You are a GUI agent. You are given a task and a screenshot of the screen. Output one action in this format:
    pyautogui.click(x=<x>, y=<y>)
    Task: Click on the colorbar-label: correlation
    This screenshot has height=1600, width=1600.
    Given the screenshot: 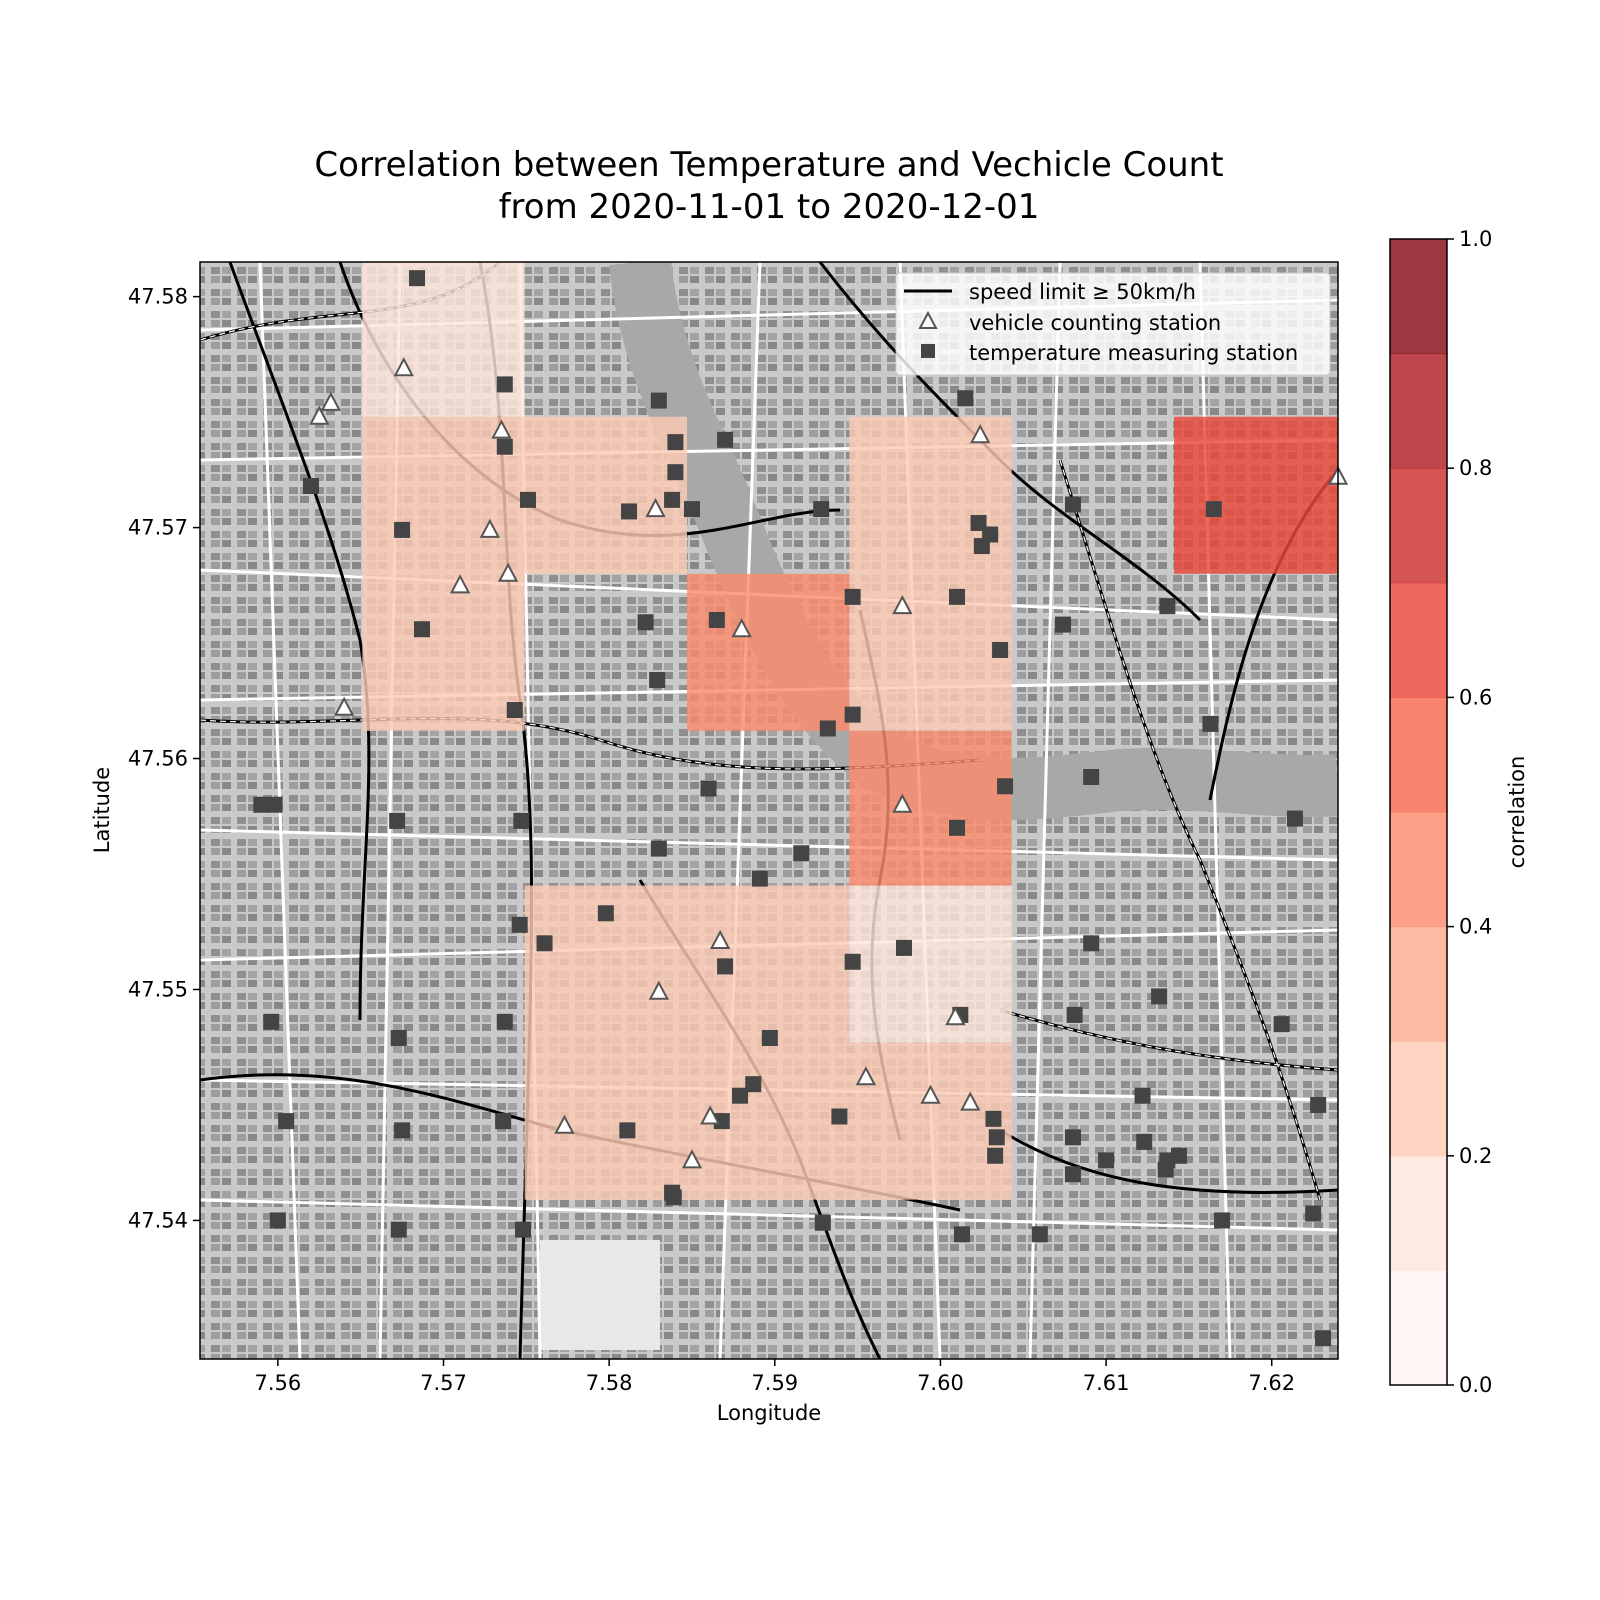 What is the action you would take?
    pyautogui.click(x=1517, y=812)
    